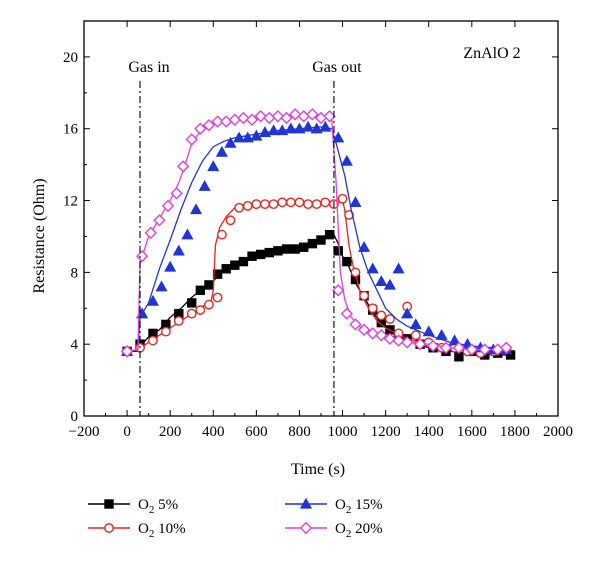  What do you see at coordinates (70, 58) in the screenshot?
I see `y-tick-label: 20` at bounding box center [70, 58].